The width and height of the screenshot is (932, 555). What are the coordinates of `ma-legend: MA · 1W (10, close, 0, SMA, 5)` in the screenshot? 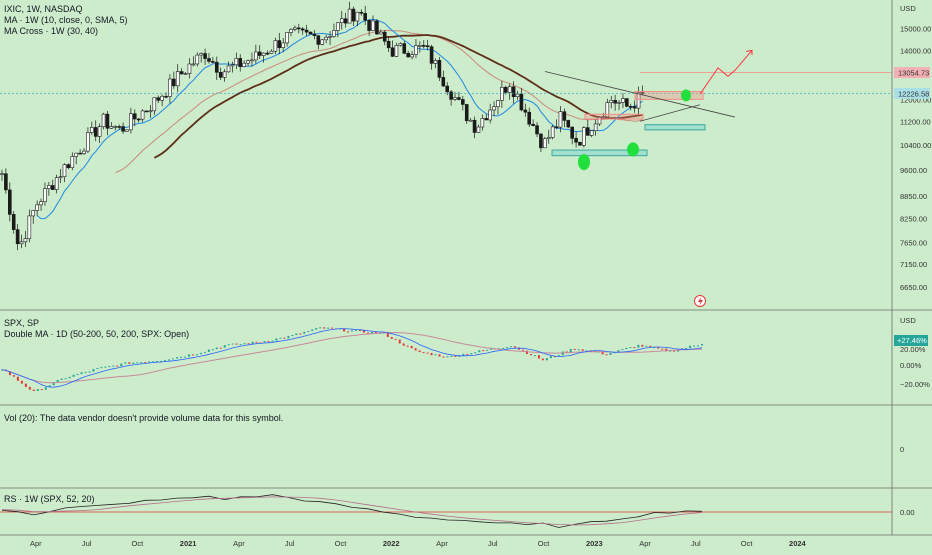 It's located at (66, 20).